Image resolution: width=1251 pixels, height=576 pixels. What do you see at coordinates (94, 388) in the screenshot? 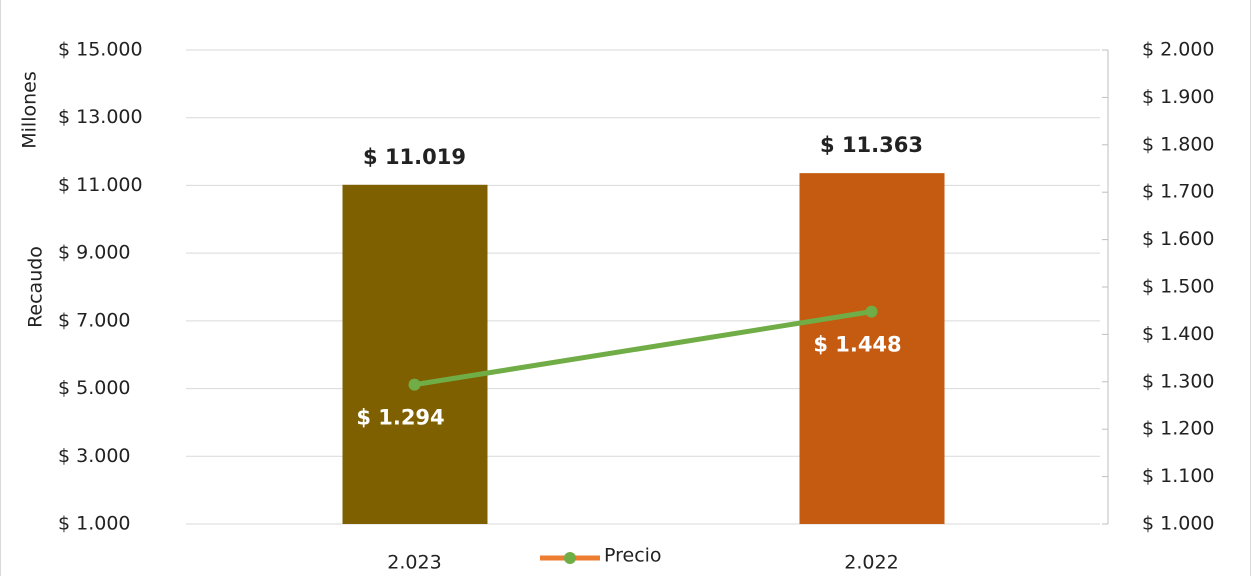
I see `y-tick-label: $ 5.000` at bounding box center [94, 388].